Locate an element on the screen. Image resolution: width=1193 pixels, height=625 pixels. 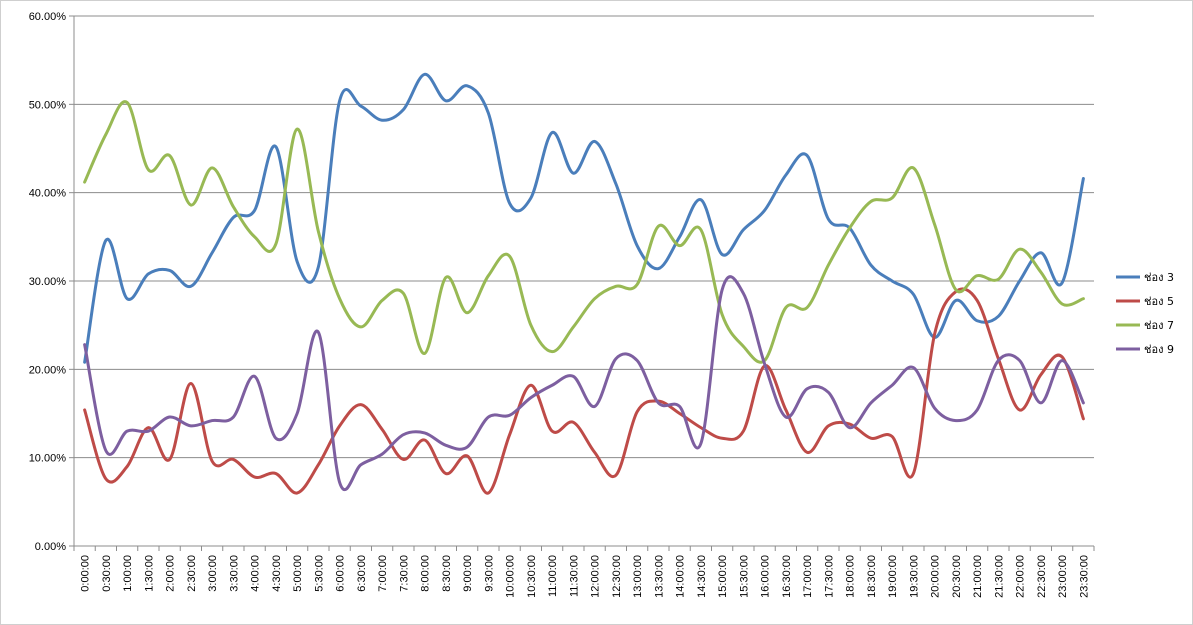
x-tick-label: 1:00:00 is located at coordinates (128, 573).